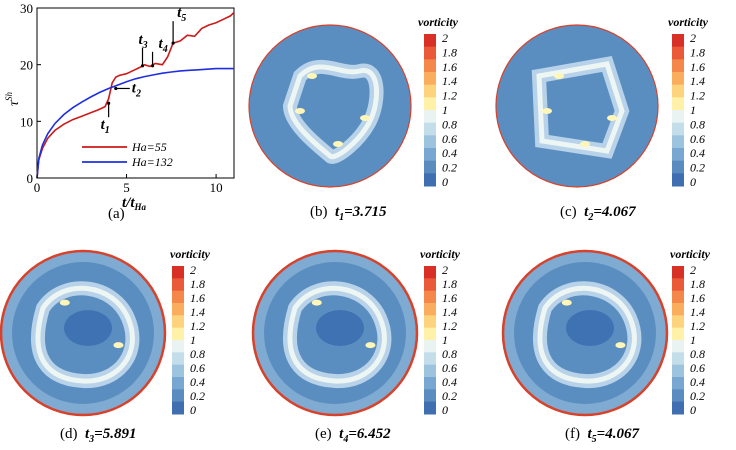  Describe the element at coordinates (116, 214) in the screenshot. I see `panel-label-a: (a)` at that location.